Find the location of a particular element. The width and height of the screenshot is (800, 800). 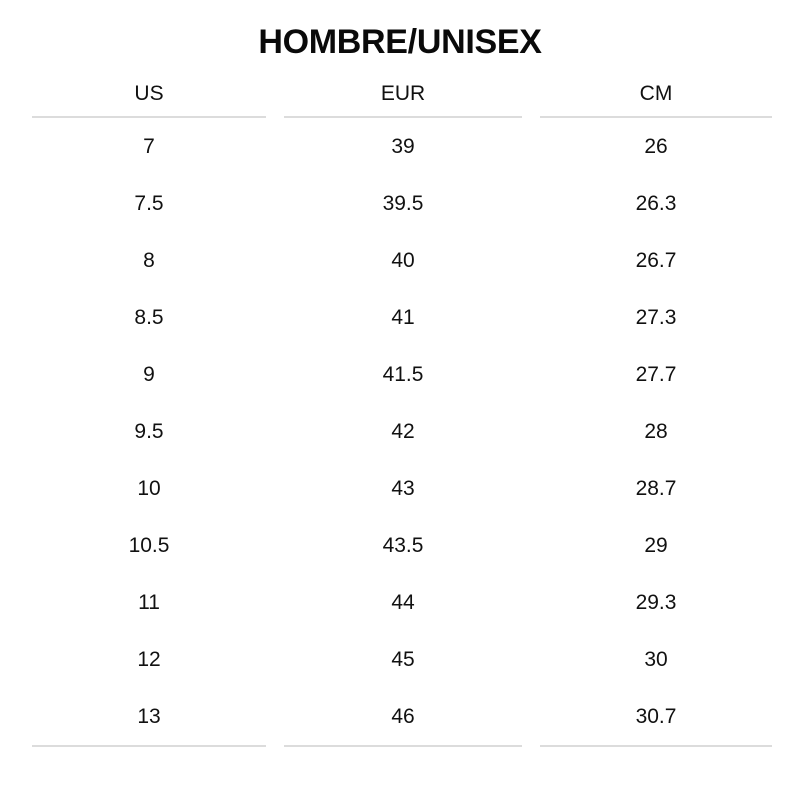

table-cell-eur: 39 is located at coordinates (403, 146).